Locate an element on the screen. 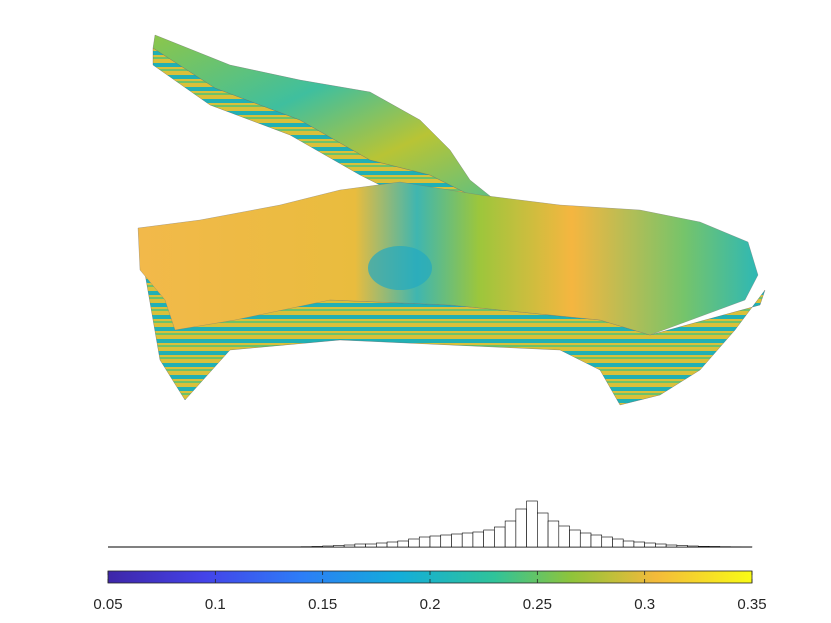 Image resolution: width=831 pixels, height=623 pixels. colorbar-tick-label: 0.15 is located at coordinates (322, 604).